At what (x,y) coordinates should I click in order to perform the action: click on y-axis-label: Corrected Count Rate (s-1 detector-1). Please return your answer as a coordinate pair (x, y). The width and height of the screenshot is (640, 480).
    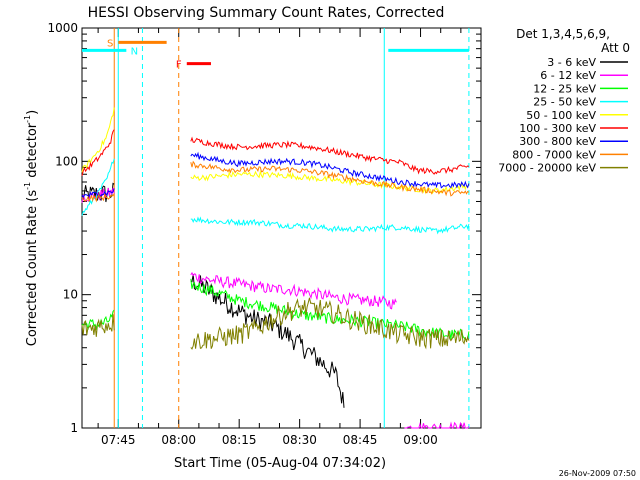
    Looking at the image, I should click on (31, 228).